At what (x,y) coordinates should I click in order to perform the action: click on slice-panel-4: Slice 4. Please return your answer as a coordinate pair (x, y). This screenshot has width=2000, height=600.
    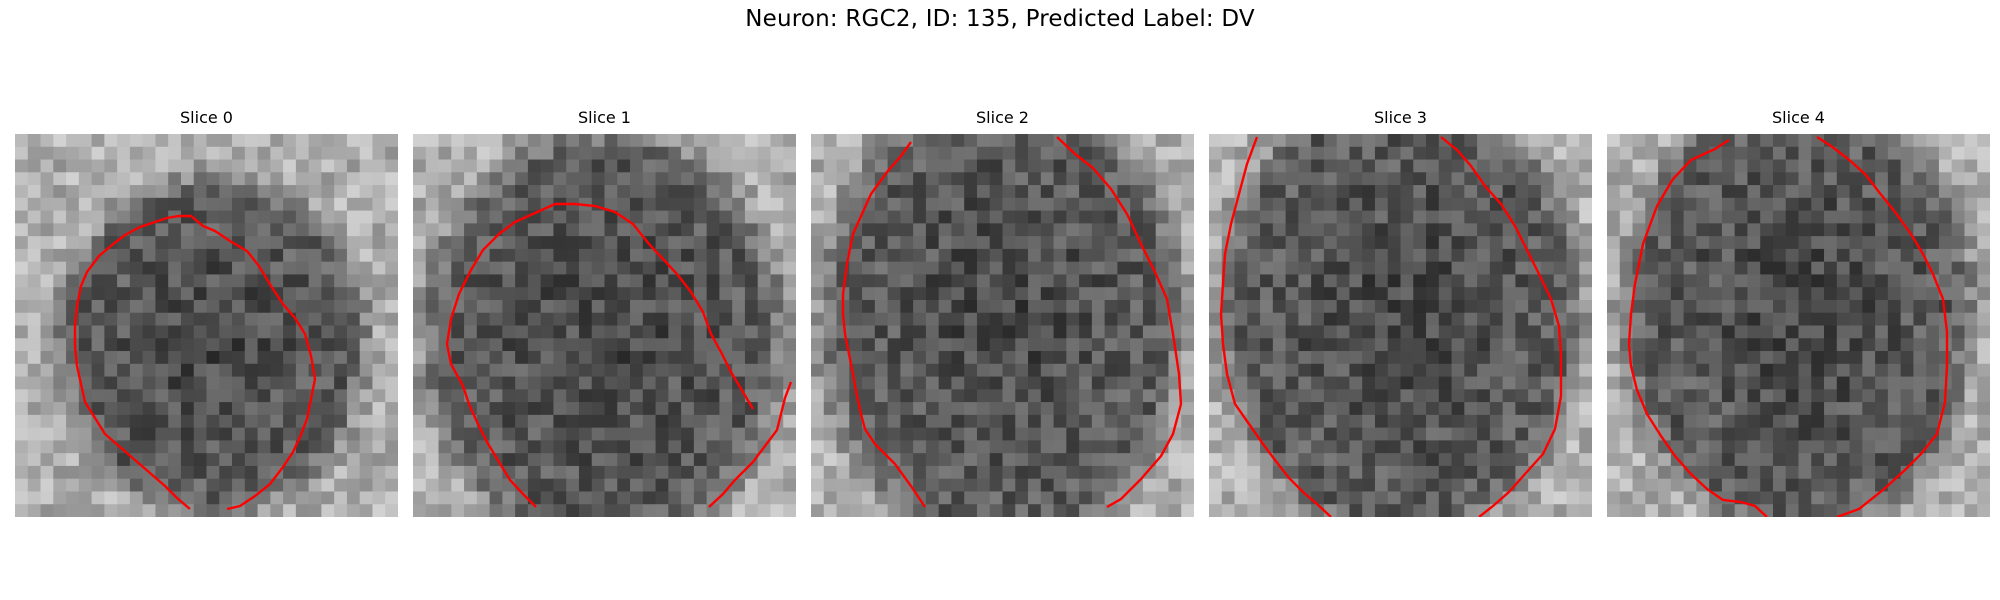
    Looking at the image, I should click on (1798, 314).